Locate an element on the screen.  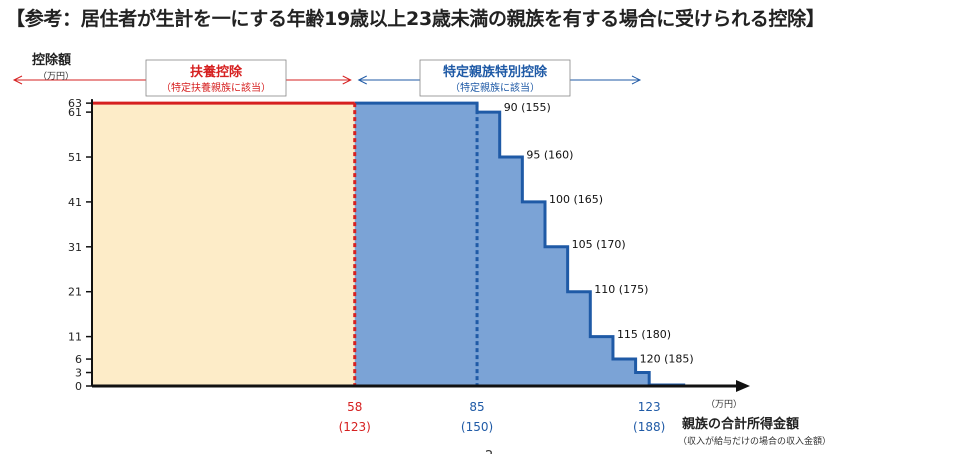
step-label: 120 (185) is located at coordinates (667, 359).